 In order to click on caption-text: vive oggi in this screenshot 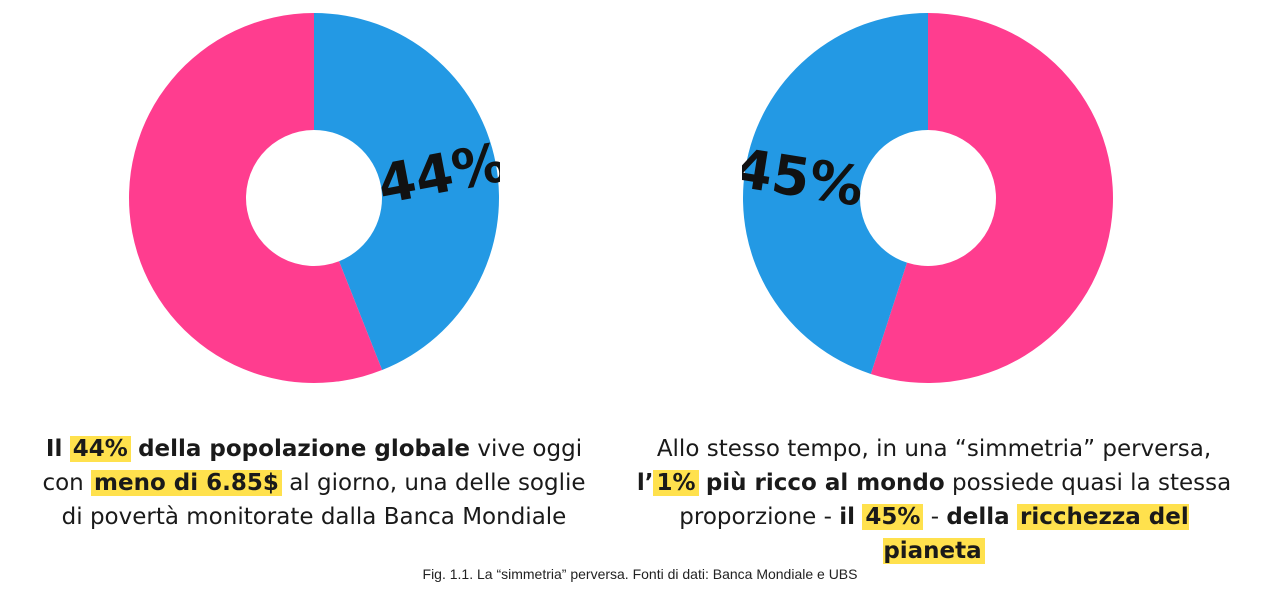, I will do `click(526, 449)`.